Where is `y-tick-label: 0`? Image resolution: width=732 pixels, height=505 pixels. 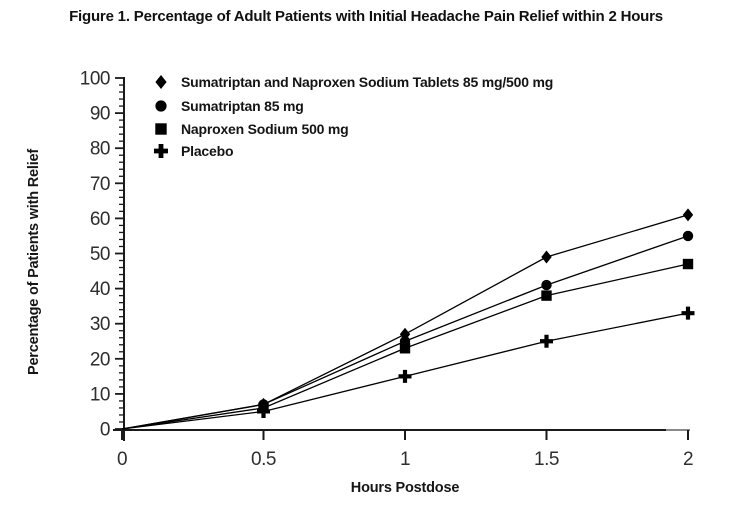
y-tick-label: 0 is located at coordinates (105, 430).